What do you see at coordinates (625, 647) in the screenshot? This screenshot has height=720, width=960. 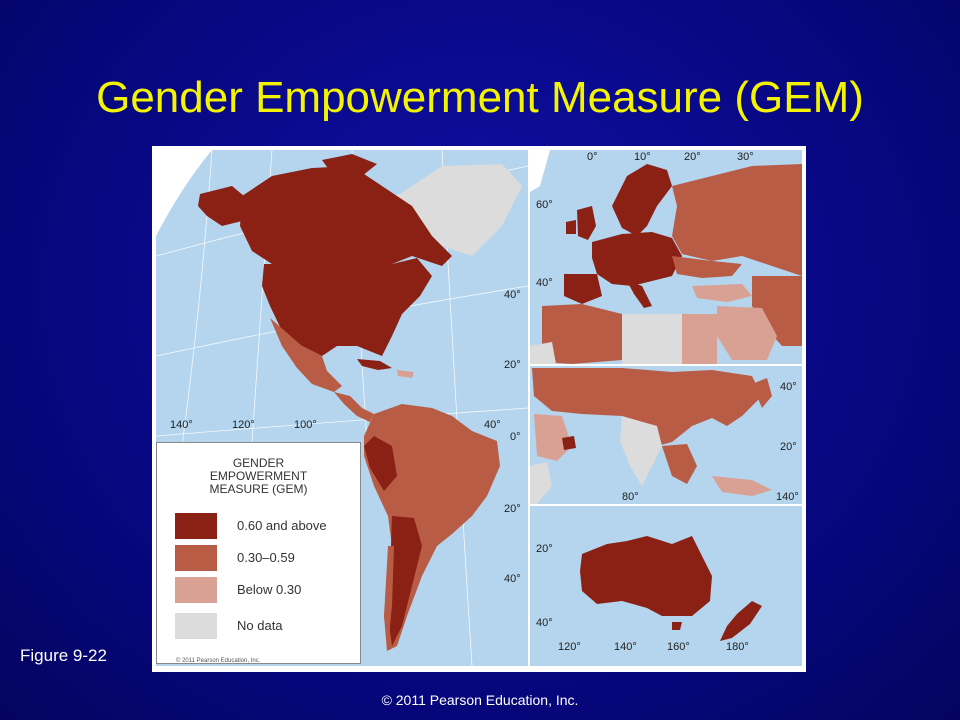 I see `oceania-lon-label: 140°` at bounding box center [625, 647].